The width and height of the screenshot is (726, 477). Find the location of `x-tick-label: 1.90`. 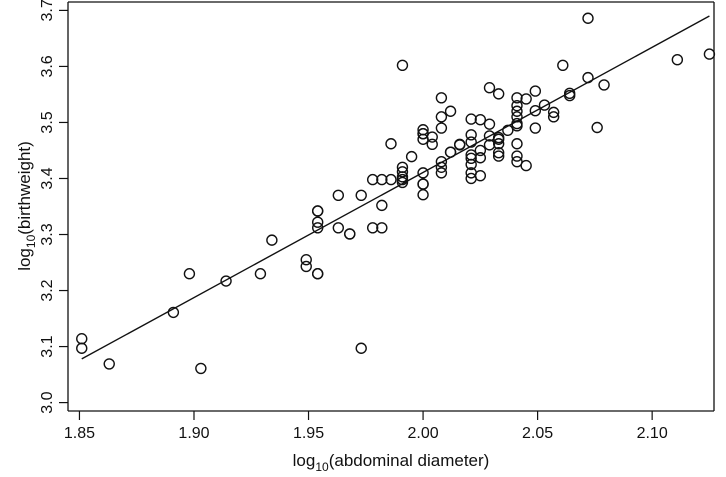

x-tick-label: 1.90 is located at coordinates (193, 433).